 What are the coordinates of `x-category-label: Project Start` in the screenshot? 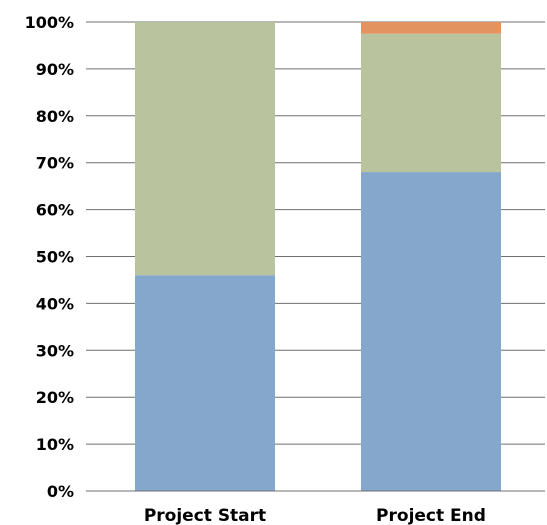 It's located at (205, 515).